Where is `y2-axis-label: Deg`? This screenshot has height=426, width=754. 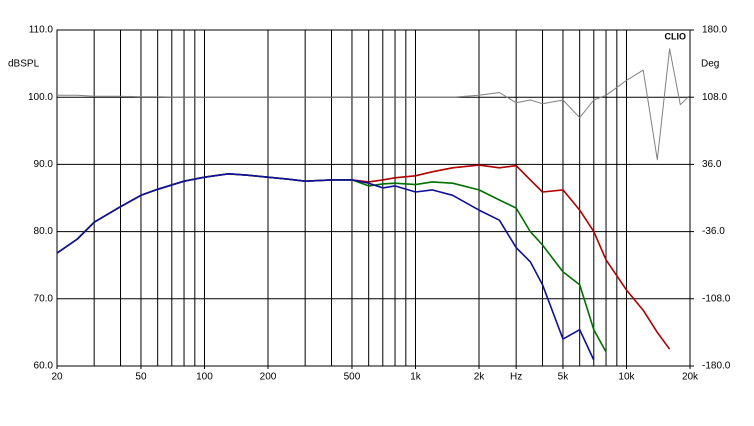 y2-axis-label: Deg is located at coordinates (710, 64).